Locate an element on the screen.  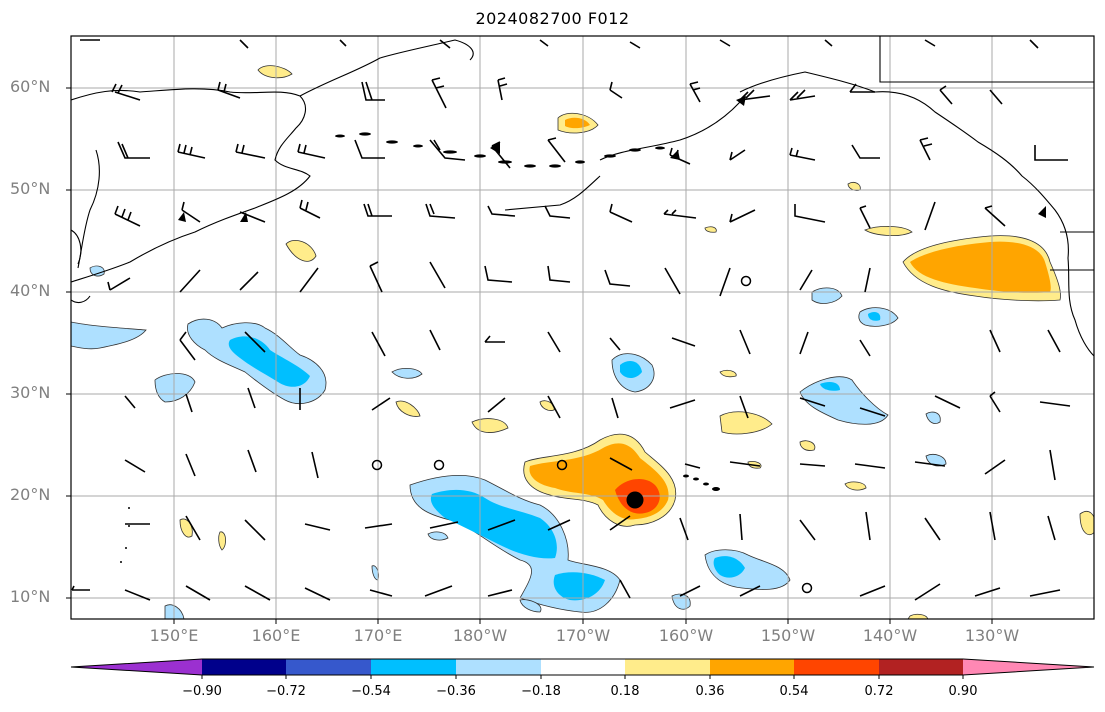
lat-label: 10°N is located at coordinates (30, 596).